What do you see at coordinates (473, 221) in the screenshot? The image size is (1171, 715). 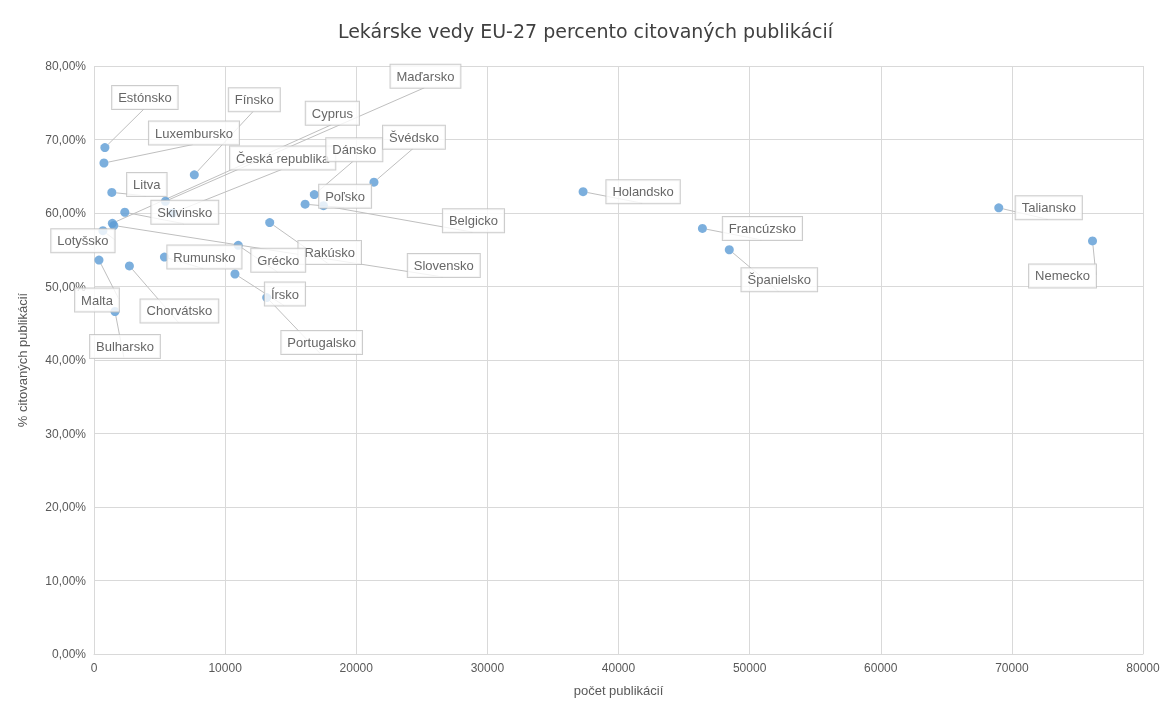 I see `annotation: Belgicko` at bounding box center [473, 221].